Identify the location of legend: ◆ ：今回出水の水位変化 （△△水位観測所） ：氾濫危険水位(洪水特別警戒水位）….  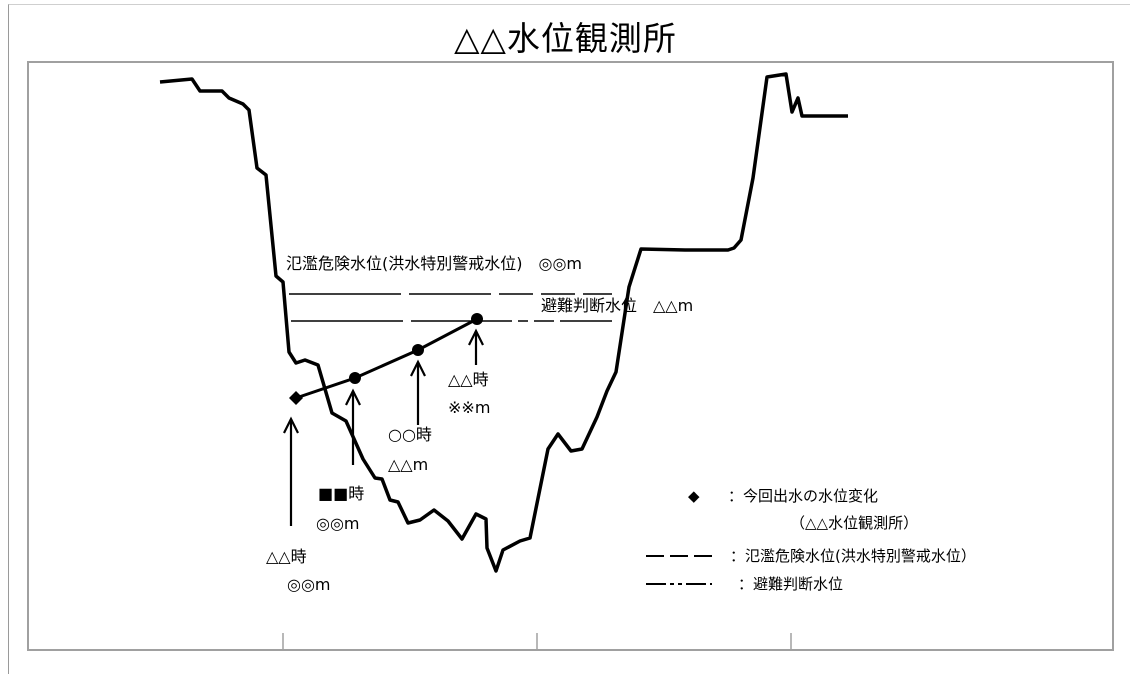
(811, 540).